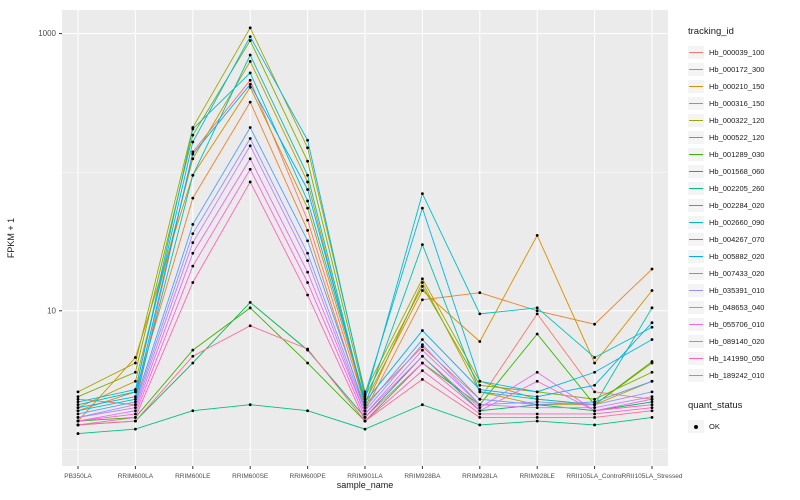 Image resolution: width=800 pixels, height=500 pixels. What do you see at coordinates (737, 154) in the screenshot?
I see `legend-label: Hb_001289_030` at bounding box center [737, 154].